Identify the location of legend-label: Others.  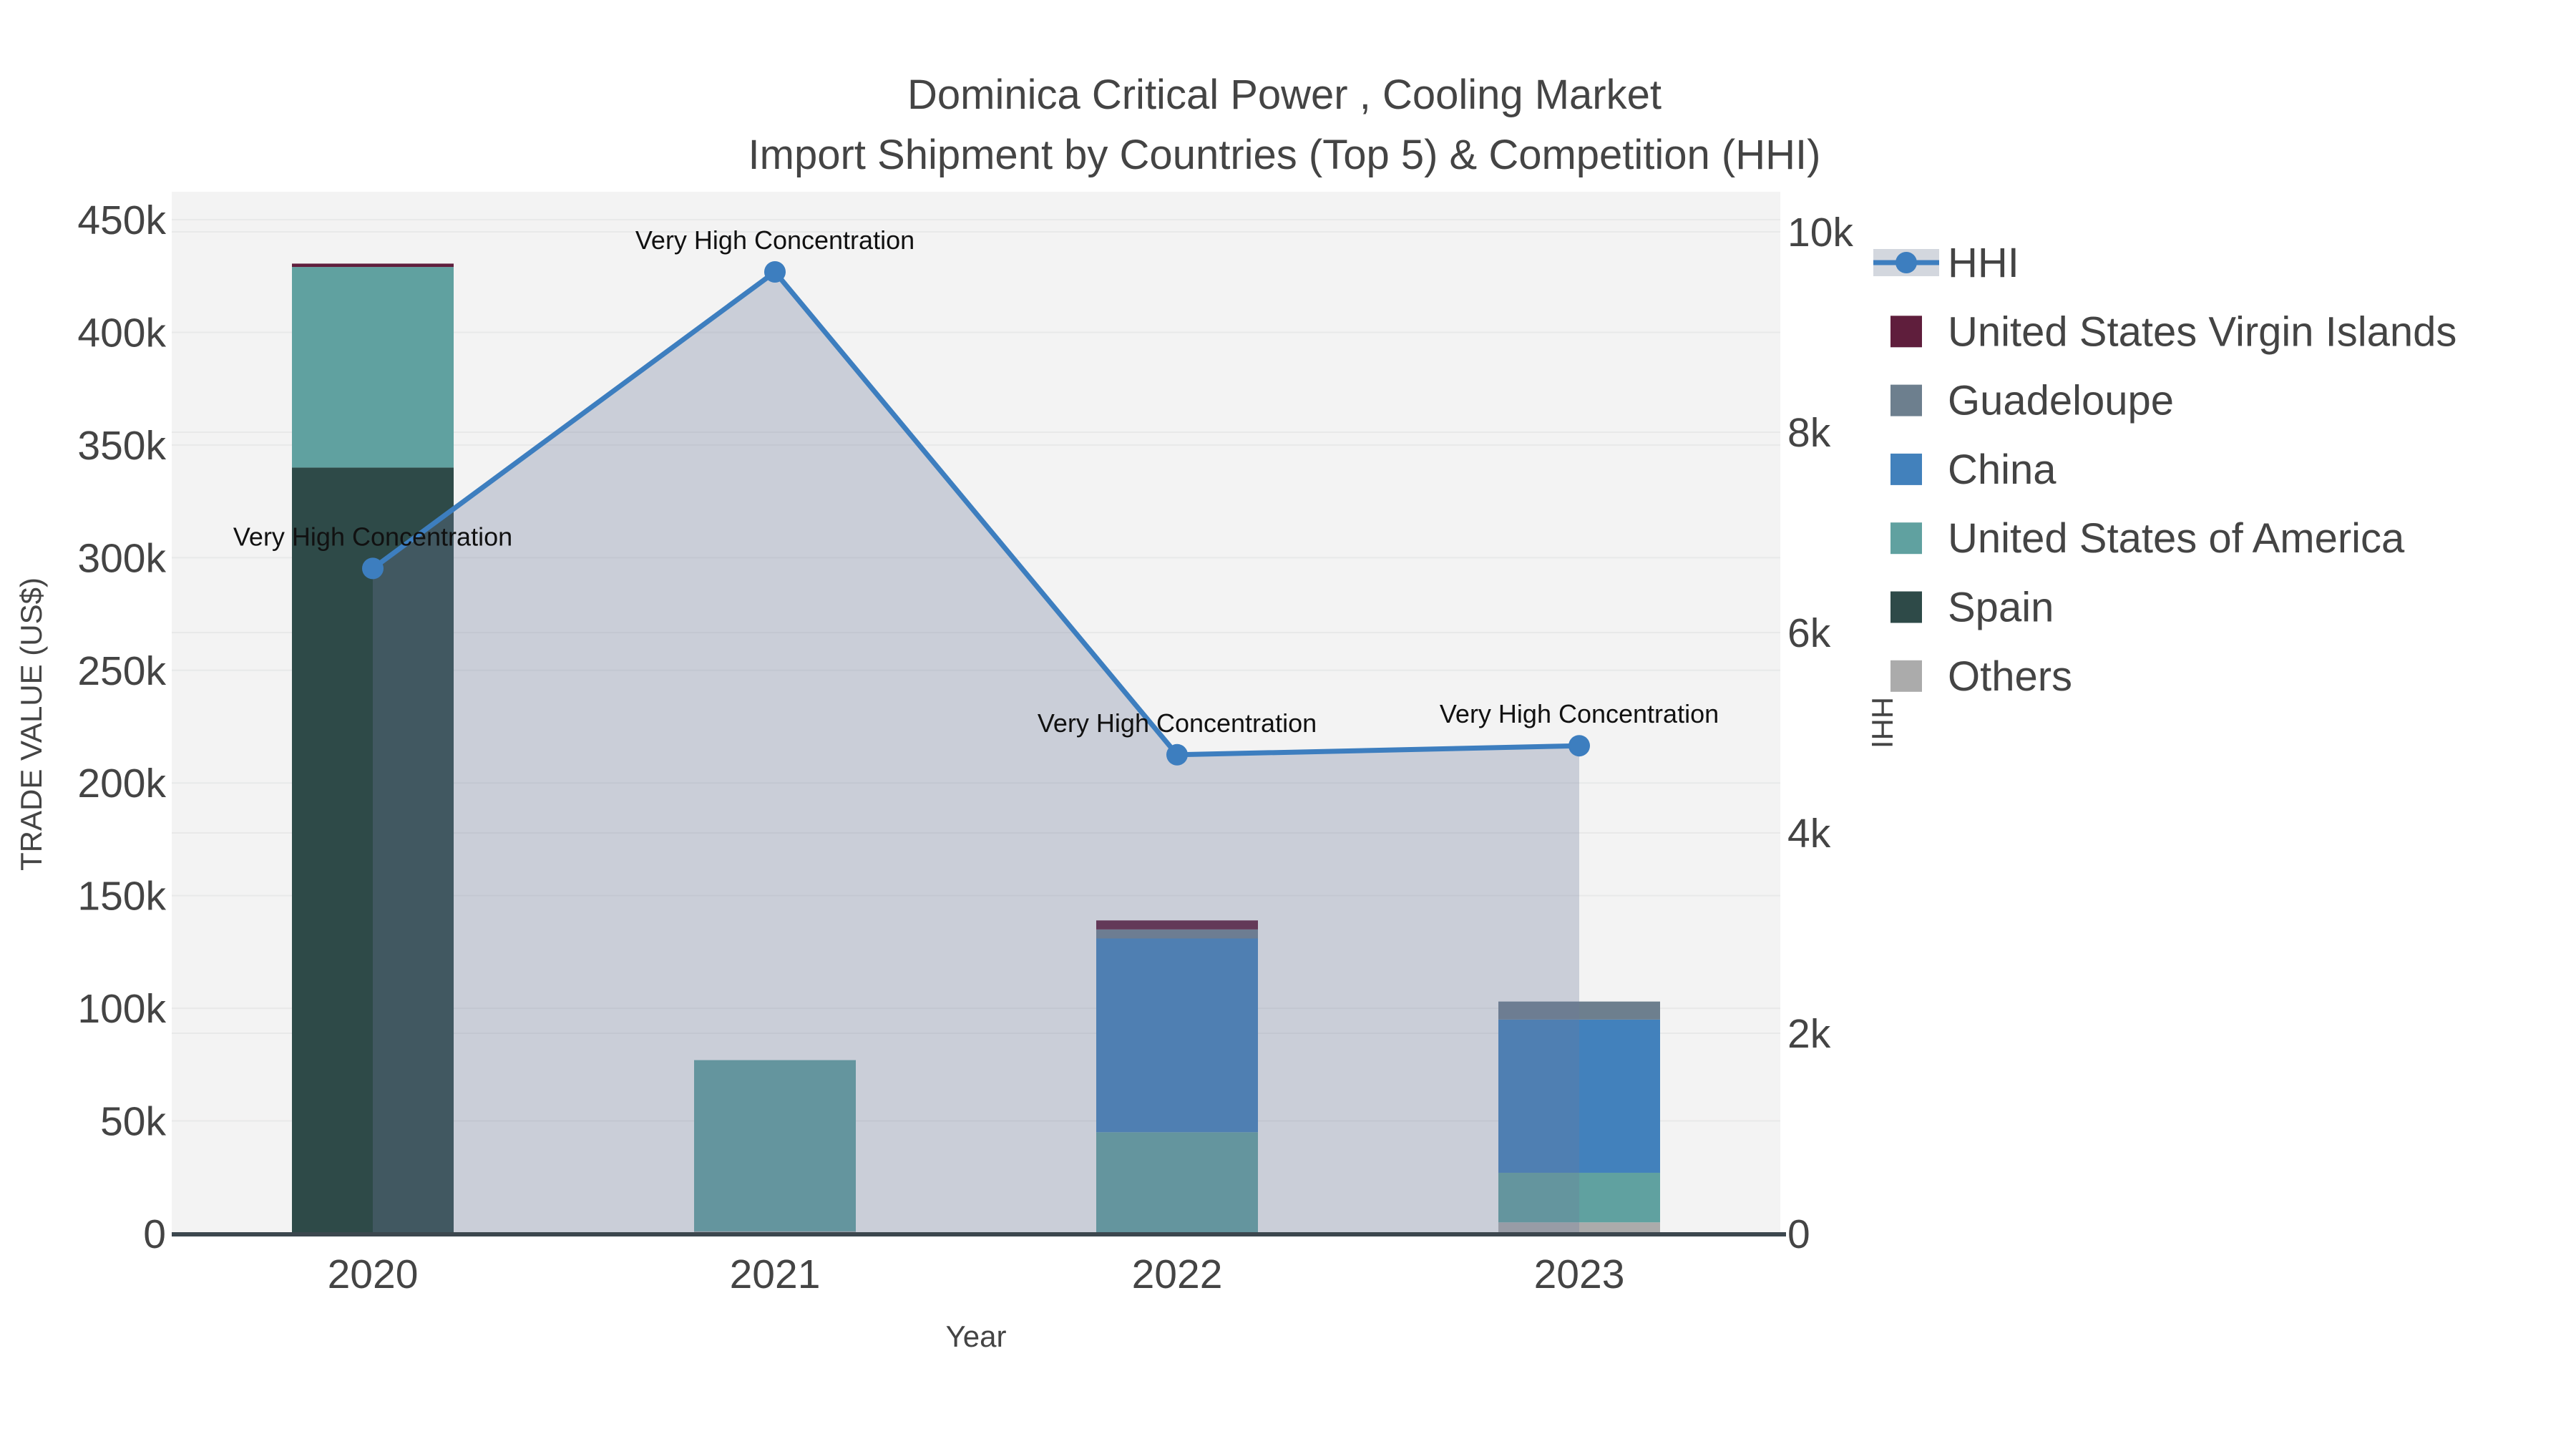
(2010, 676).